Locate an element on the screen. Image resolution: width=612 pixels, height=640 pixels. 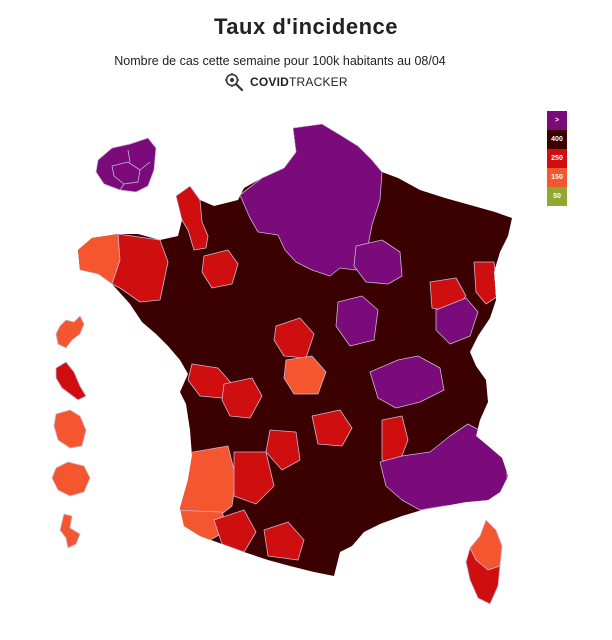
legend-swatch-50: 50 is located at coordinates (557, 196).